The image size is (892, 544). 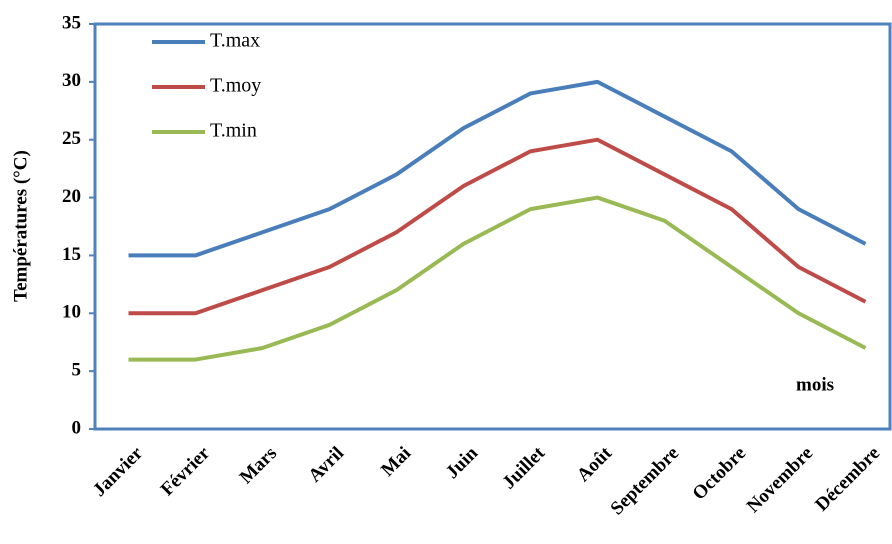 What do you see at coordinates (71, 80) in the screenshot?
I see `y-tick-label: 30` at bounding box center [71, 80].